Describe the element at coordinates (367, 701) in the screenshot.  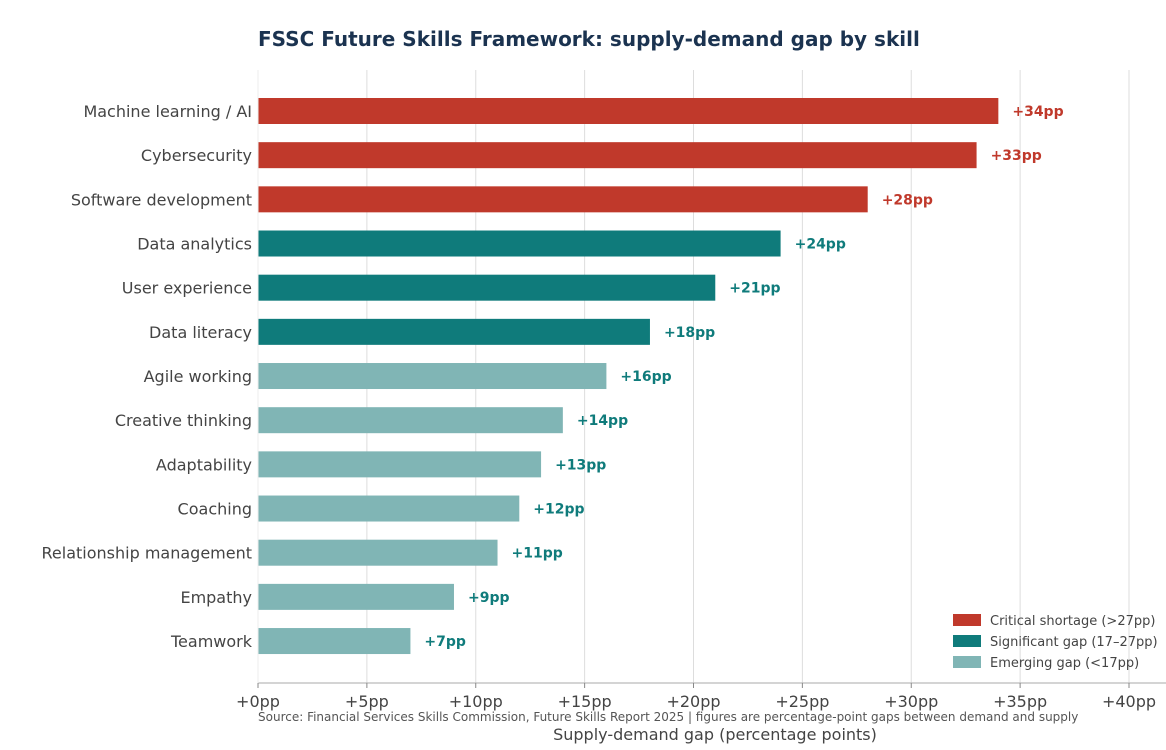
I see `x-tick-label: +5pp` at that location.